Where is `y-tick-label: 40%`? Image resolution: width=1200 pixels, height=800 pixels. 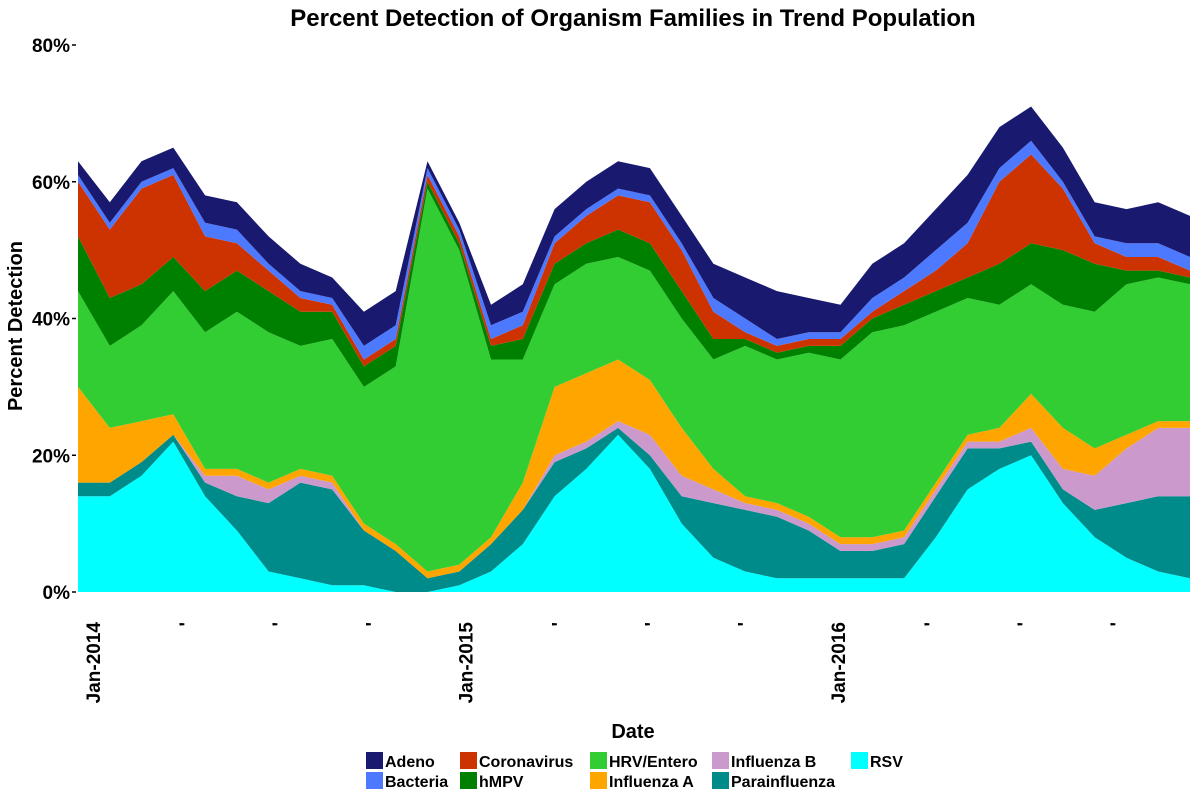
y-tick-label: 40% is located at coordinates (51, 320).